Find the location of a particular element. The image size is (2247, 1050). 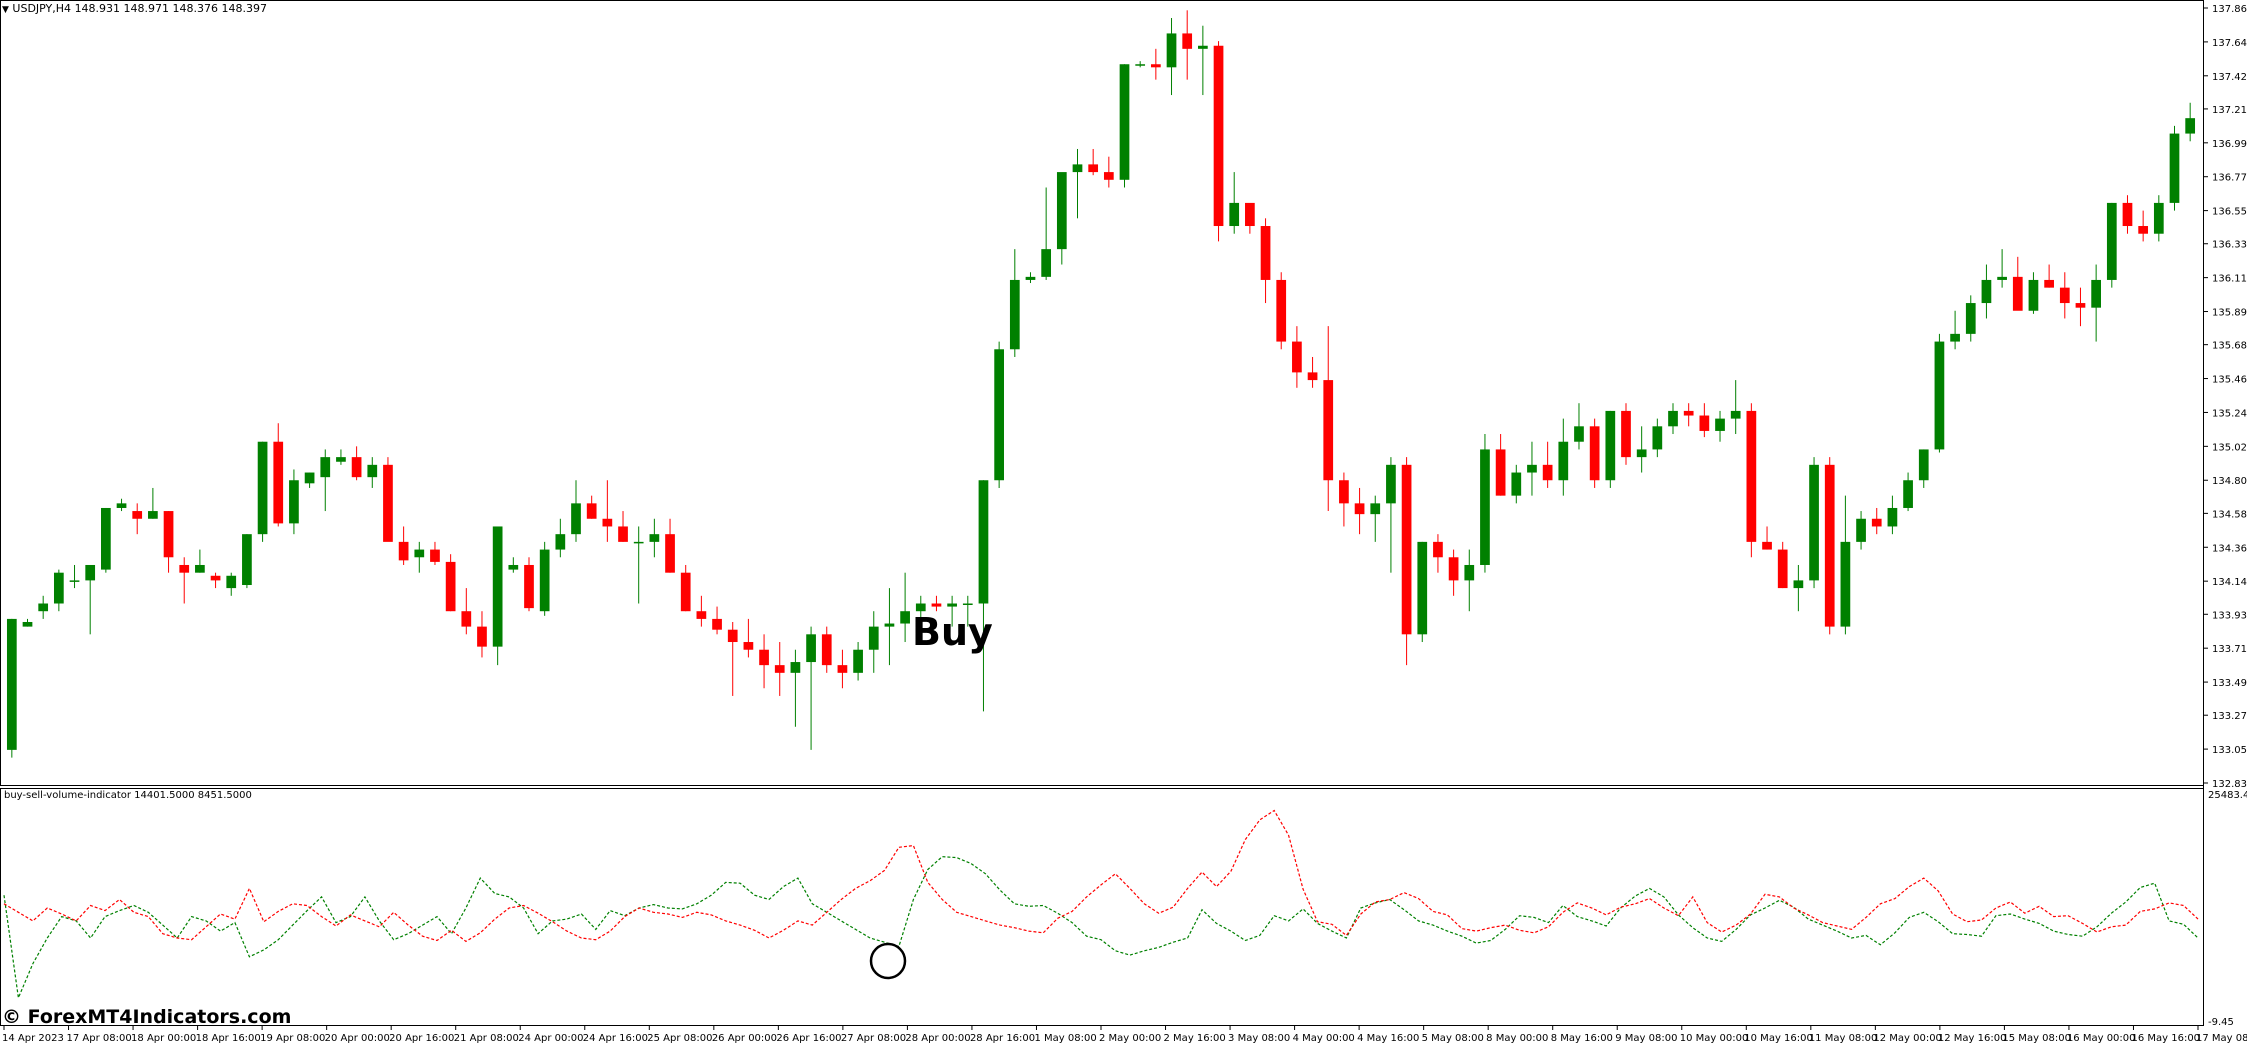

time-tick-label: 5 May 08:00 is located at coordinates (1453, 1038).